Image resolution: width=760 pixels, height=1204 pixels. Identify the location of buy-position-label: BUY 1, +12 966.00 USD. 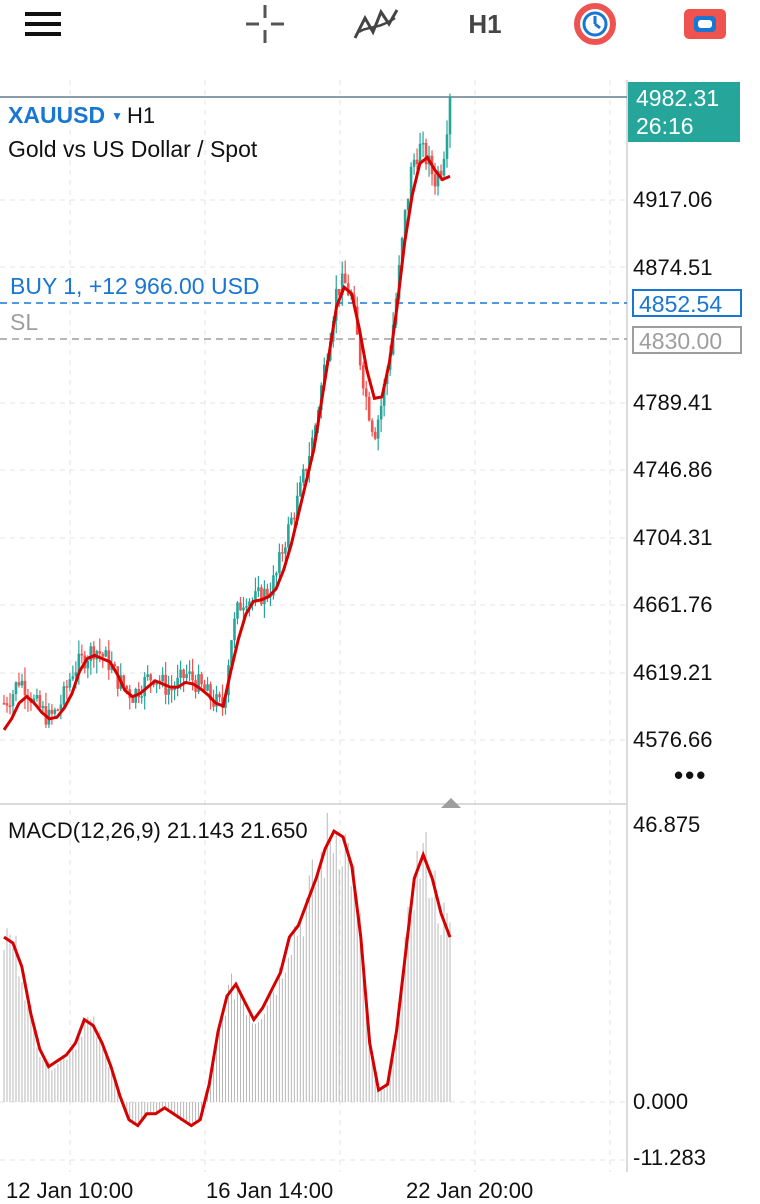
(135, 286).